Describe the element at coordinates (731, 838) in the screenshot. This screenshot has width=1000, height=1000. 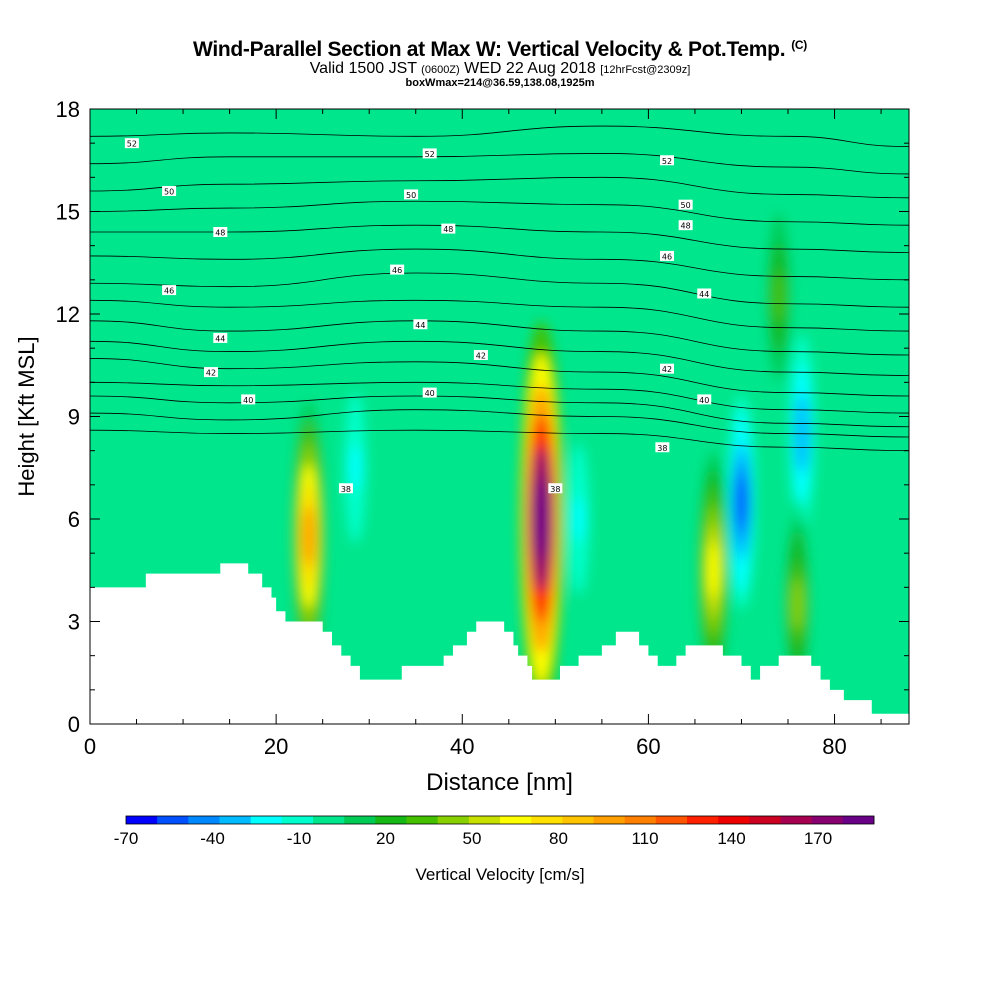
I see `colorbar-tick-label: 140` at that location.